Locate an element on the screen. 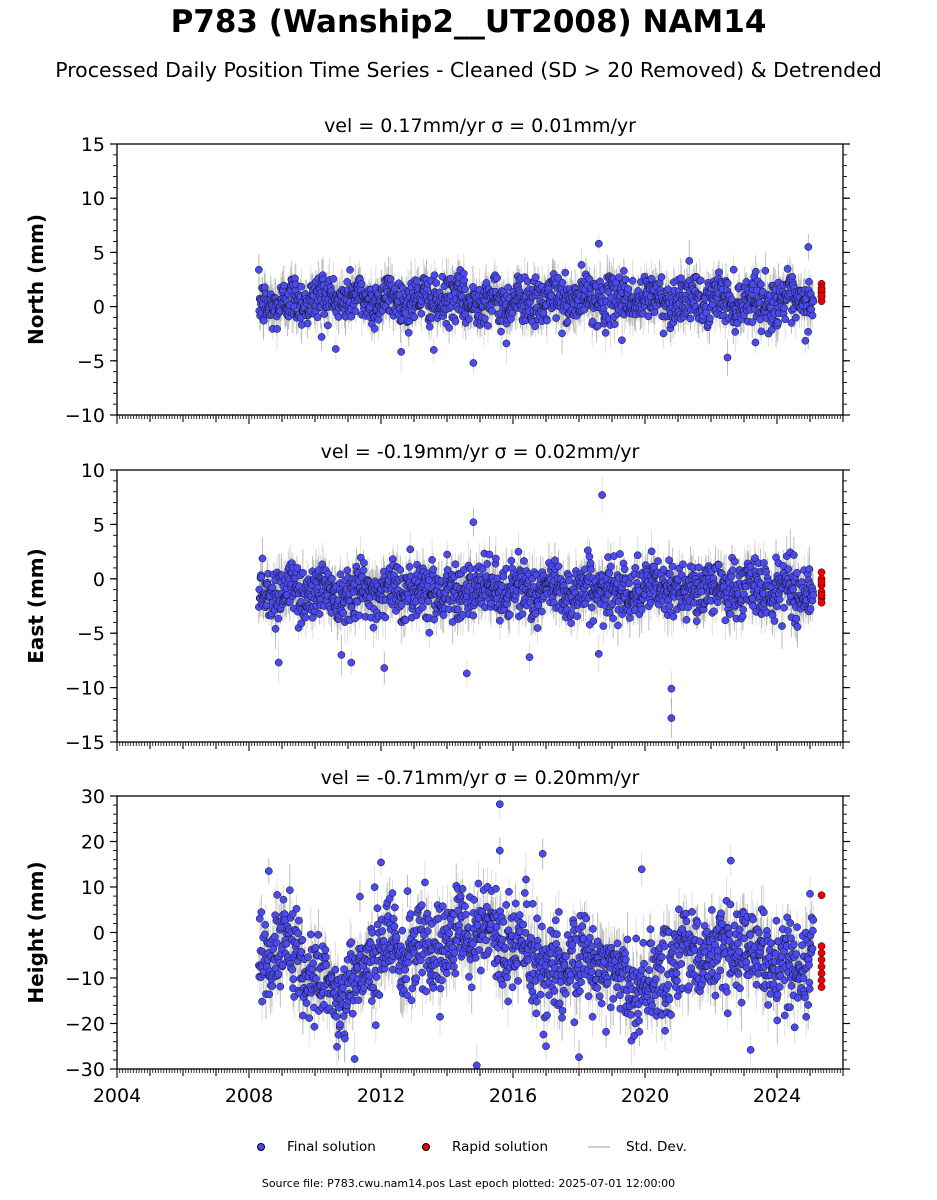 The height and width of the screenshot is (1200, 937). y-axis-label: North (mm) is located at coordinates (36, 279).